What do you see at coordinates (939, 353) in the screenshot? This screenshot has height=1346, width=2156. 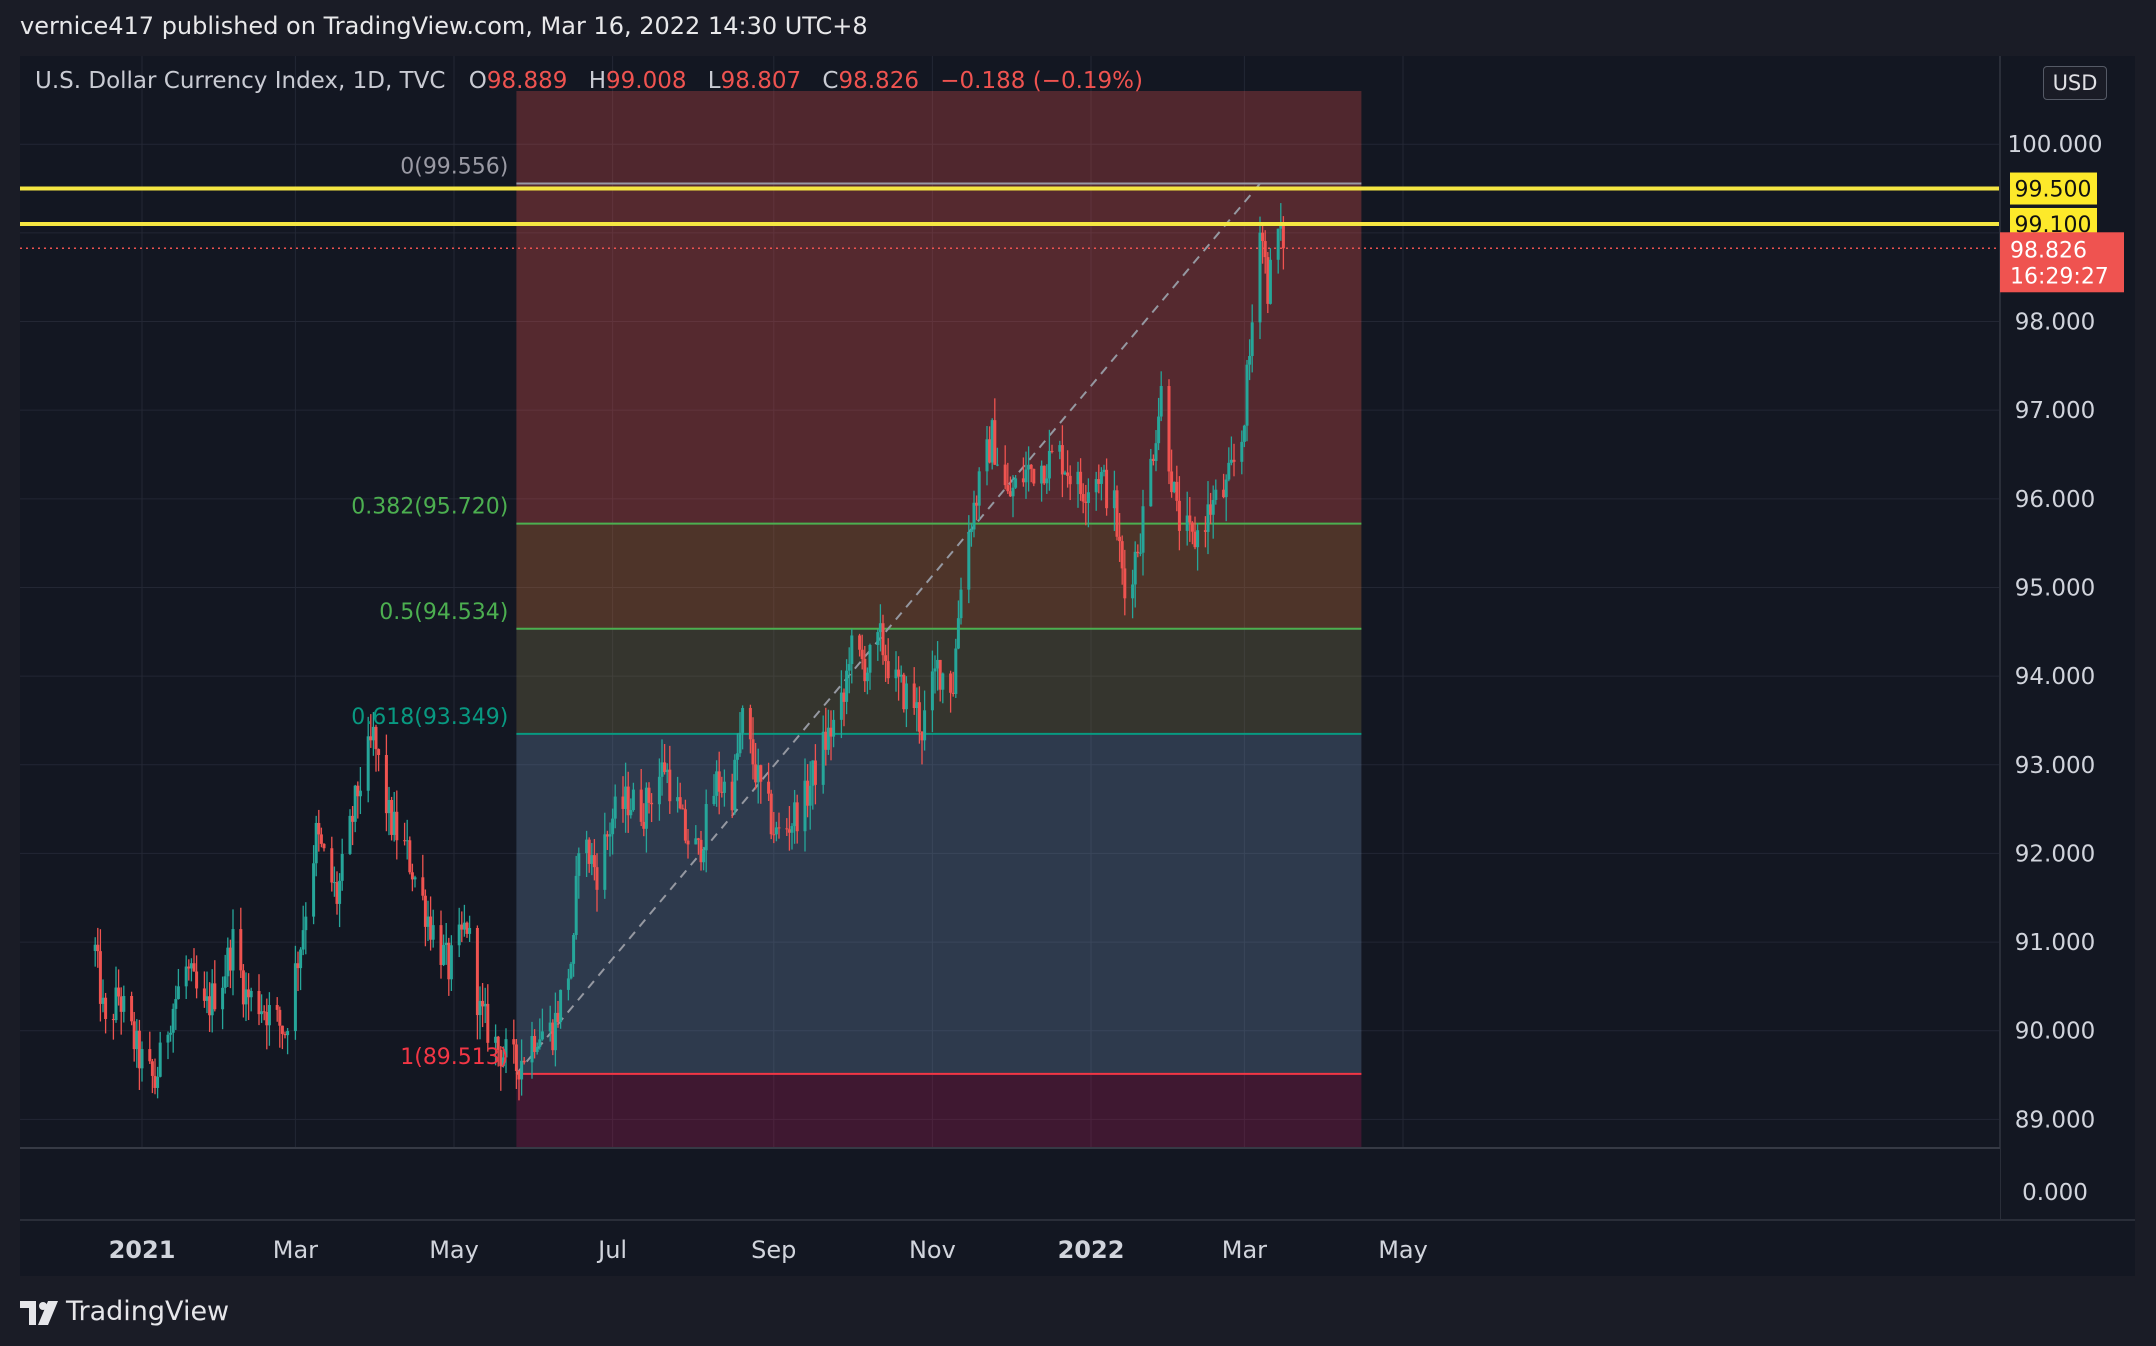 I see `fib-zone` at bounding box center [939, 353].